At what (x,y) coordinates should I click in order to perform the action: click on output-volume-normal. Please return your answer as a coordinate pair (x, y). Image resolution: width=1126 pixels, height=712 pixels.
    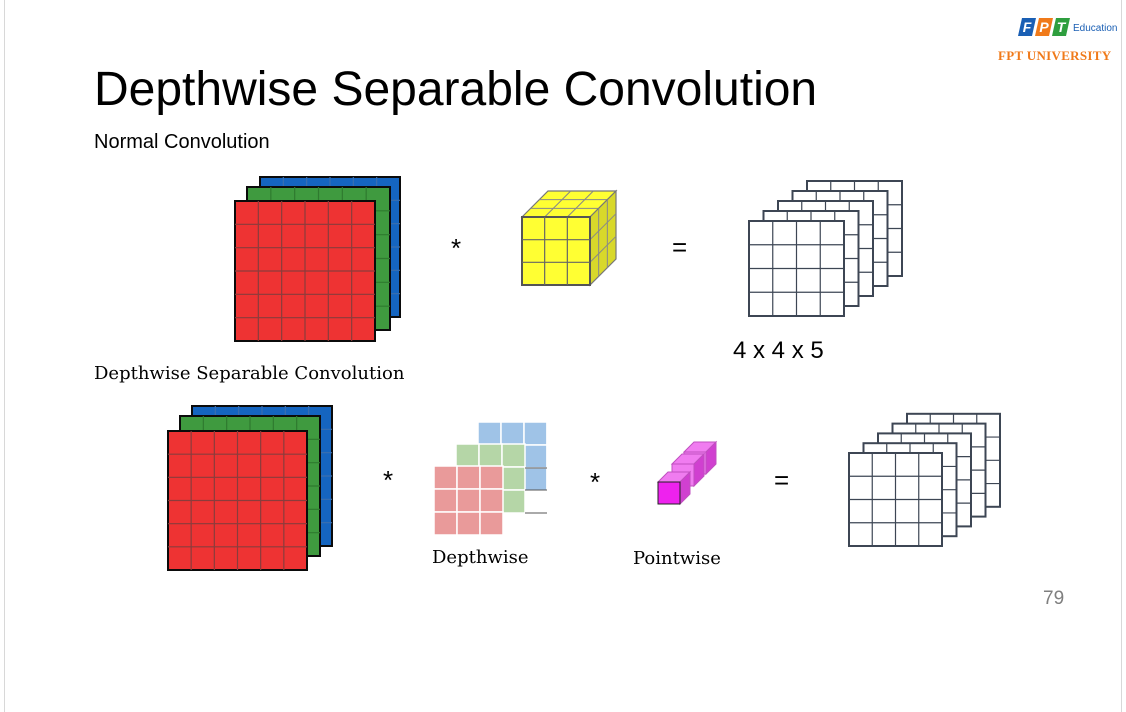
    Looking at the image, I should click on (825, 248).